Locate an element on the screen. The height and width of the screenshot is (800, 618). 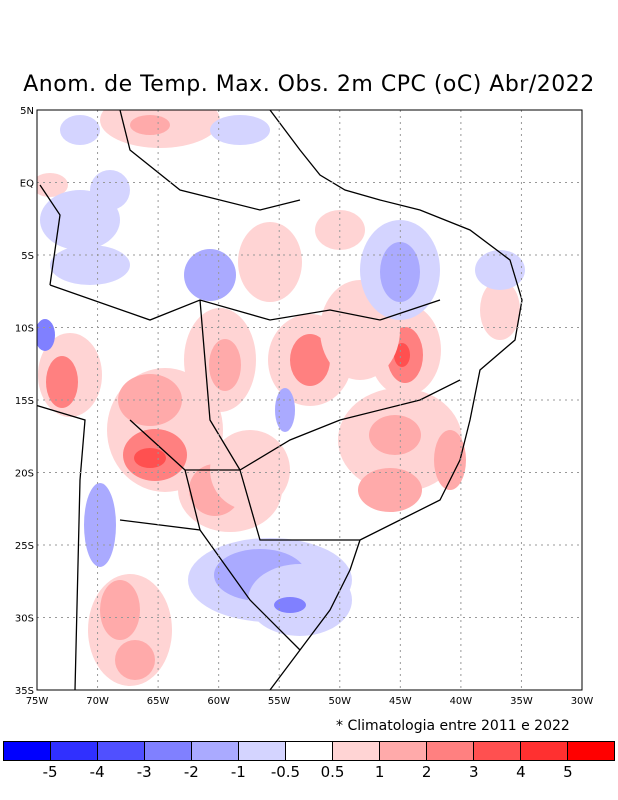
x-tick-label: 50W is located at coordinates (339, 701).